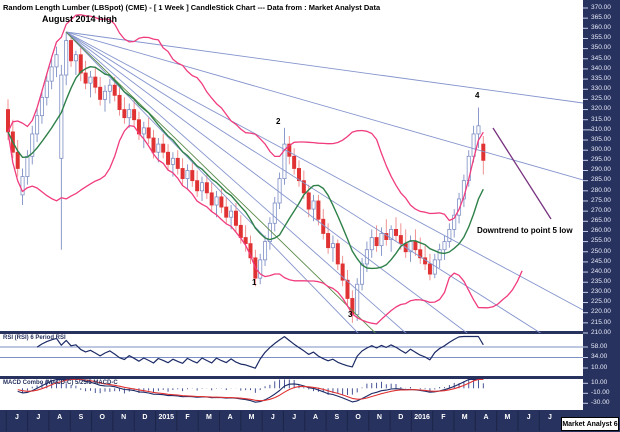  What do you see at coordinates (310, 377) in the screenshot?
I see `pane-separator-rsi-macd` at bounding box center [310, 377].